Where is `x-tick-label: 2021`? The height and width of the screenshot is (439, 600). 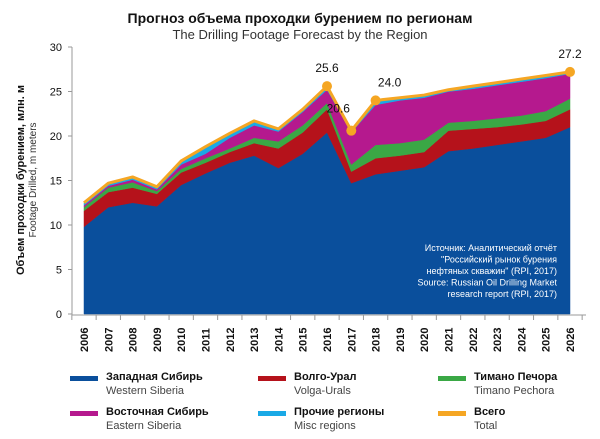 x-tick-label: 2021 is located at coordinates (450, 340).